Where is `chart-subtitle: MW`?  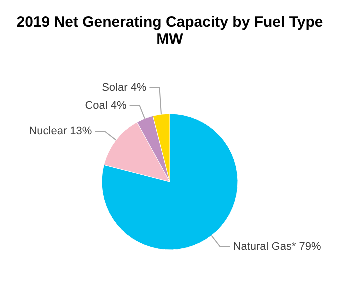
chart-subtitle: MW is located at coordinates (170, 39).